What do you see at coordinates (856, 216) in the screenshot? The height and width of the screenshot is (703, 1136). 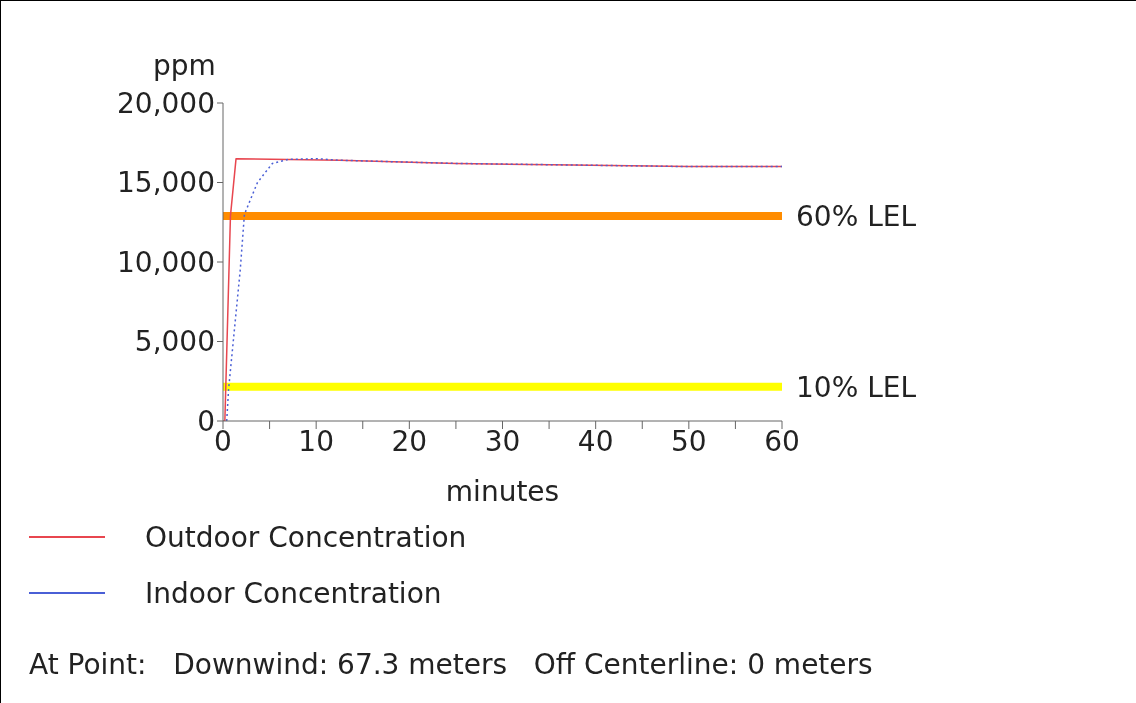 I see `ref-line-label: 60% LEL` at bounding box center [856, 216].